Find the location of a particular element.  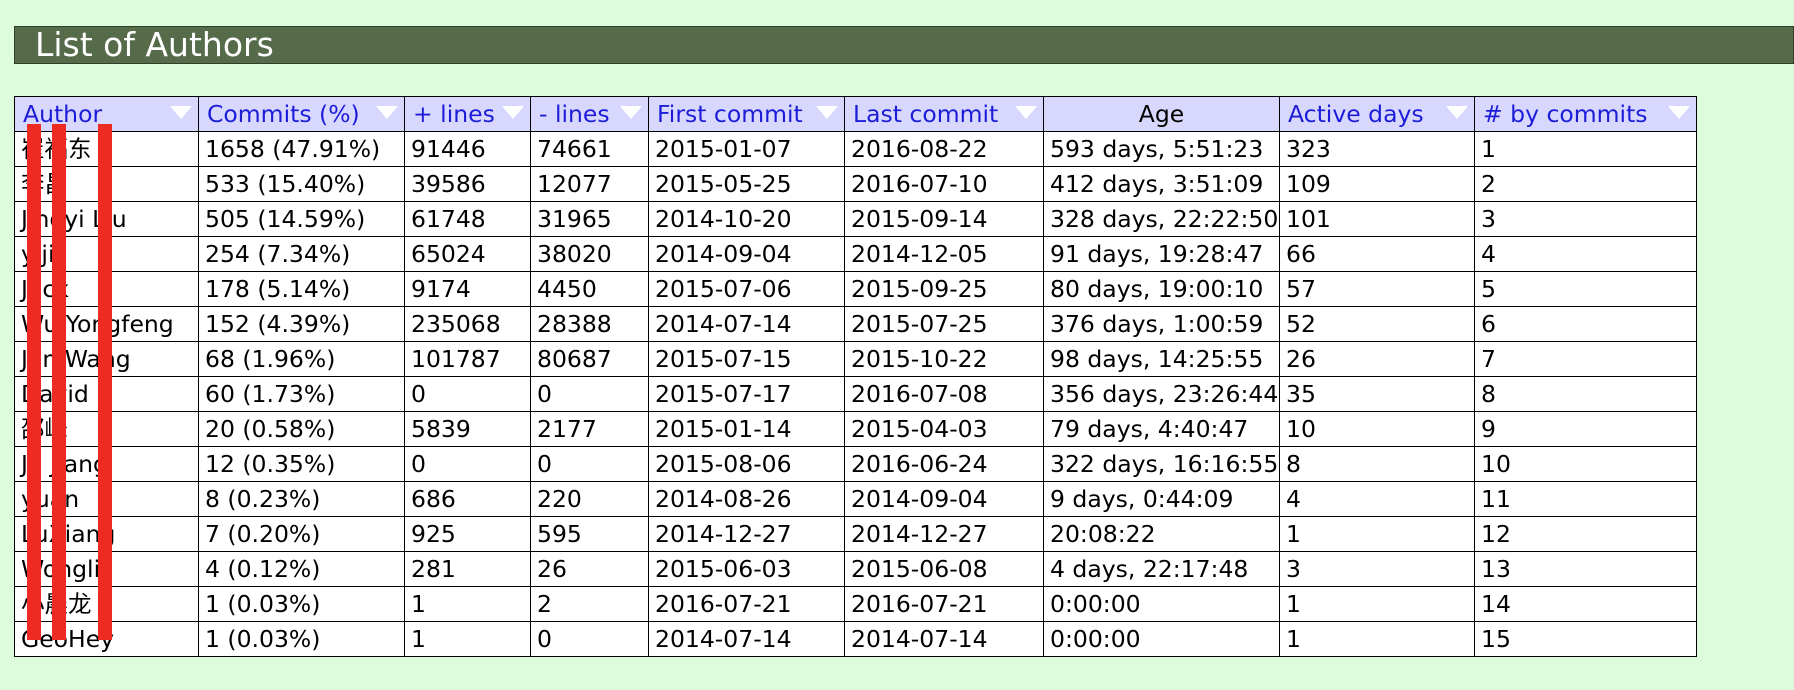

lines-added-cell: 101787 is located at coordinates (467, 359).